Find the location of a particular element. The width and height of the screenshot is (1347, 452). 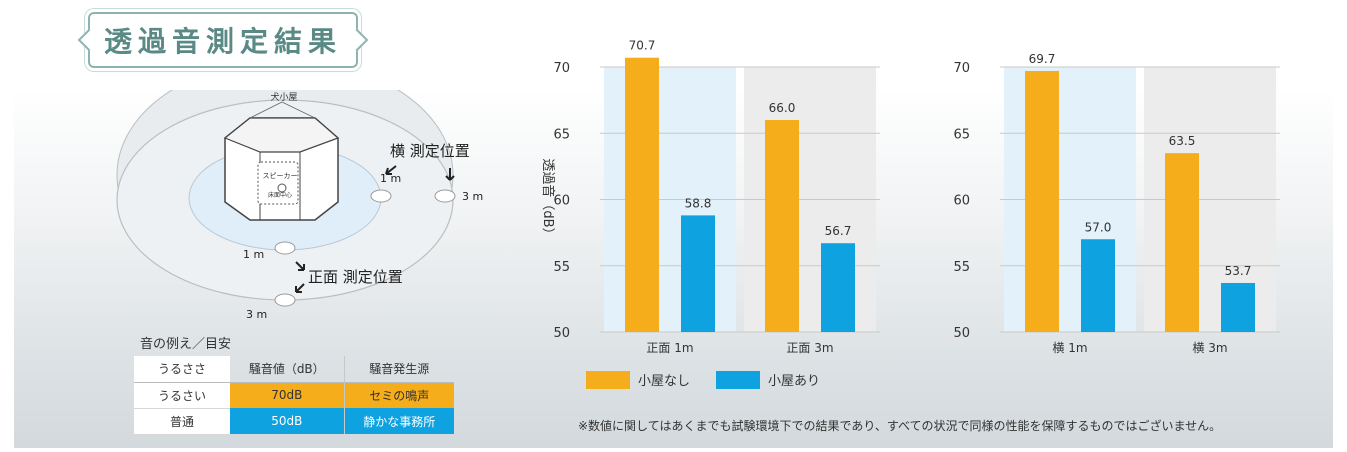

side-1m-label: 1 m is located at coordinates (390, 178).